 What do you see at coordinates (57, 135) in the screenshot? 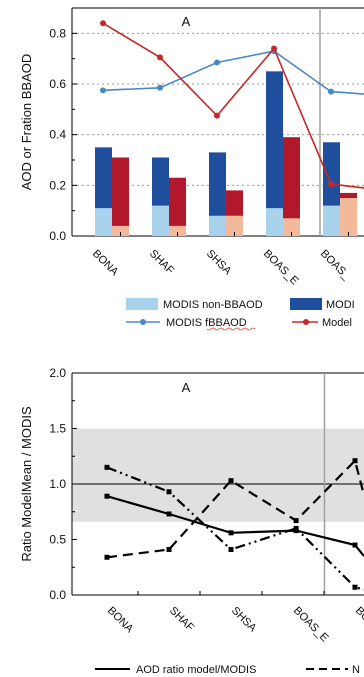
I see `y-tick-label: 0.4` at bounding box center [57, 135].